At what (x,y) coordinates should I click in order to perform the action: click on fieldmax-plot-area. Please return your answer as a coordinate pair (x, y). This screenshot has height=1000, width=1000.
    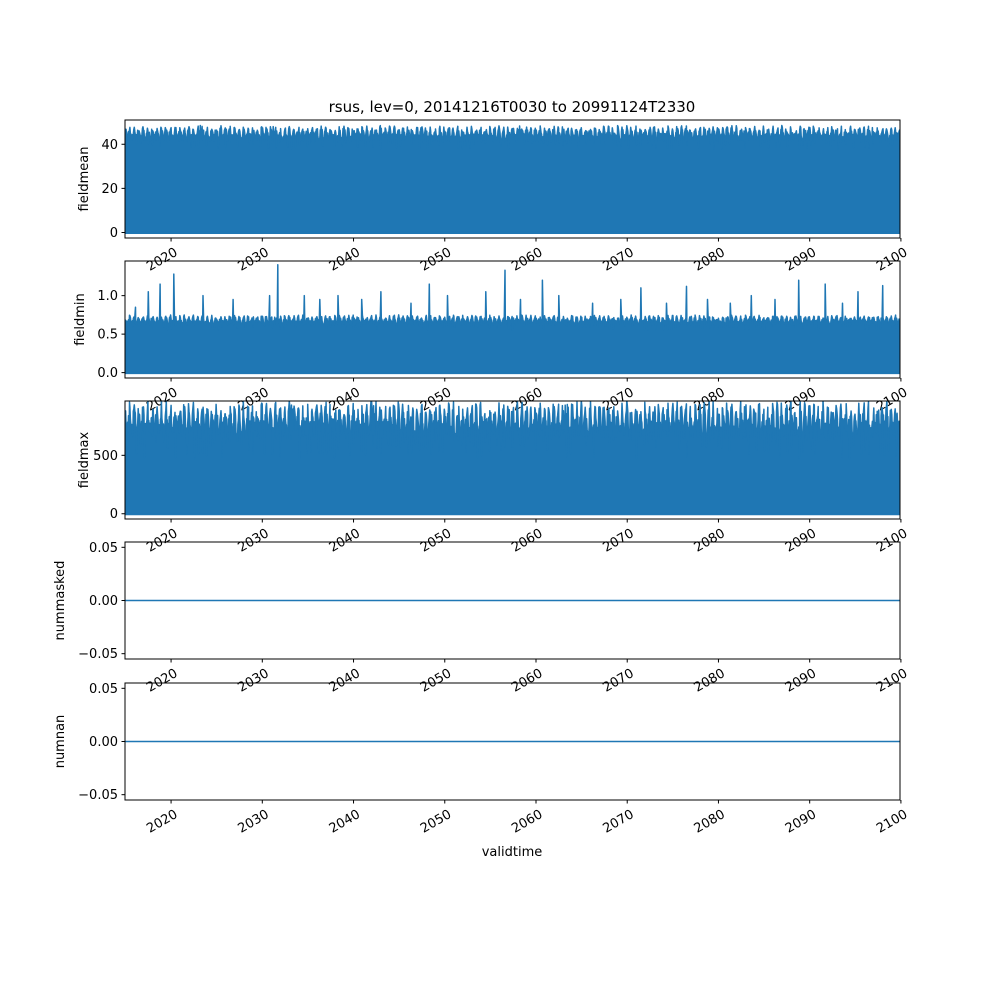
    Looking at the image, I should click on (512, 458).